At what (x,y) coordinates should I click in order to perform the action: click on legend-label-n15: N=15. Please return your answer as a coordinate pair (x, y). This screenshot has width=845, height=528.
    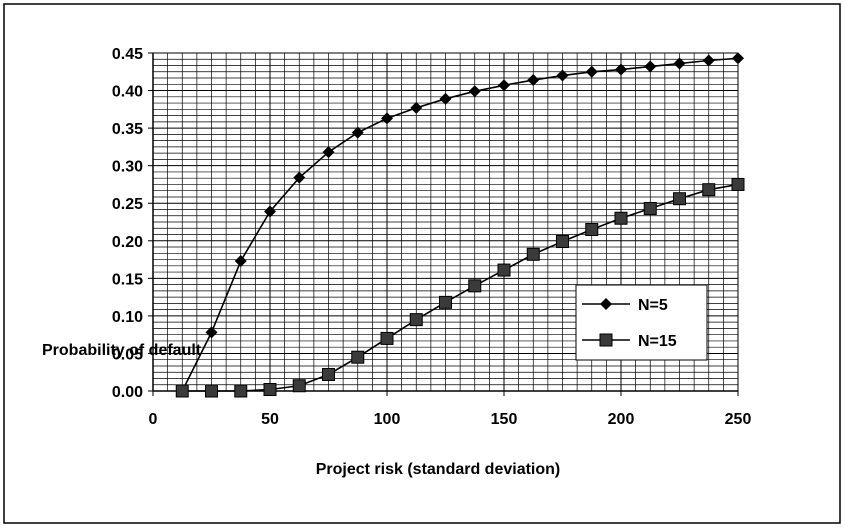
    Looking at the image, I should click on (657, 341).